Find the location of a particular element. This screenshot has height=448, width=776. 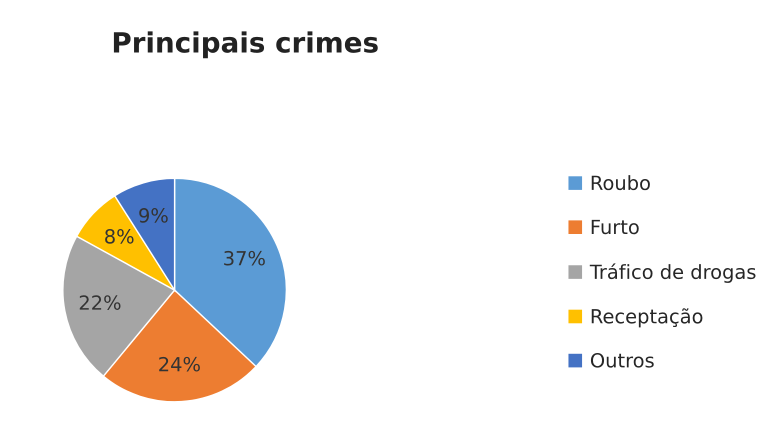

legend-label: Tráfico de drogas is located at coordinates (673, 273).